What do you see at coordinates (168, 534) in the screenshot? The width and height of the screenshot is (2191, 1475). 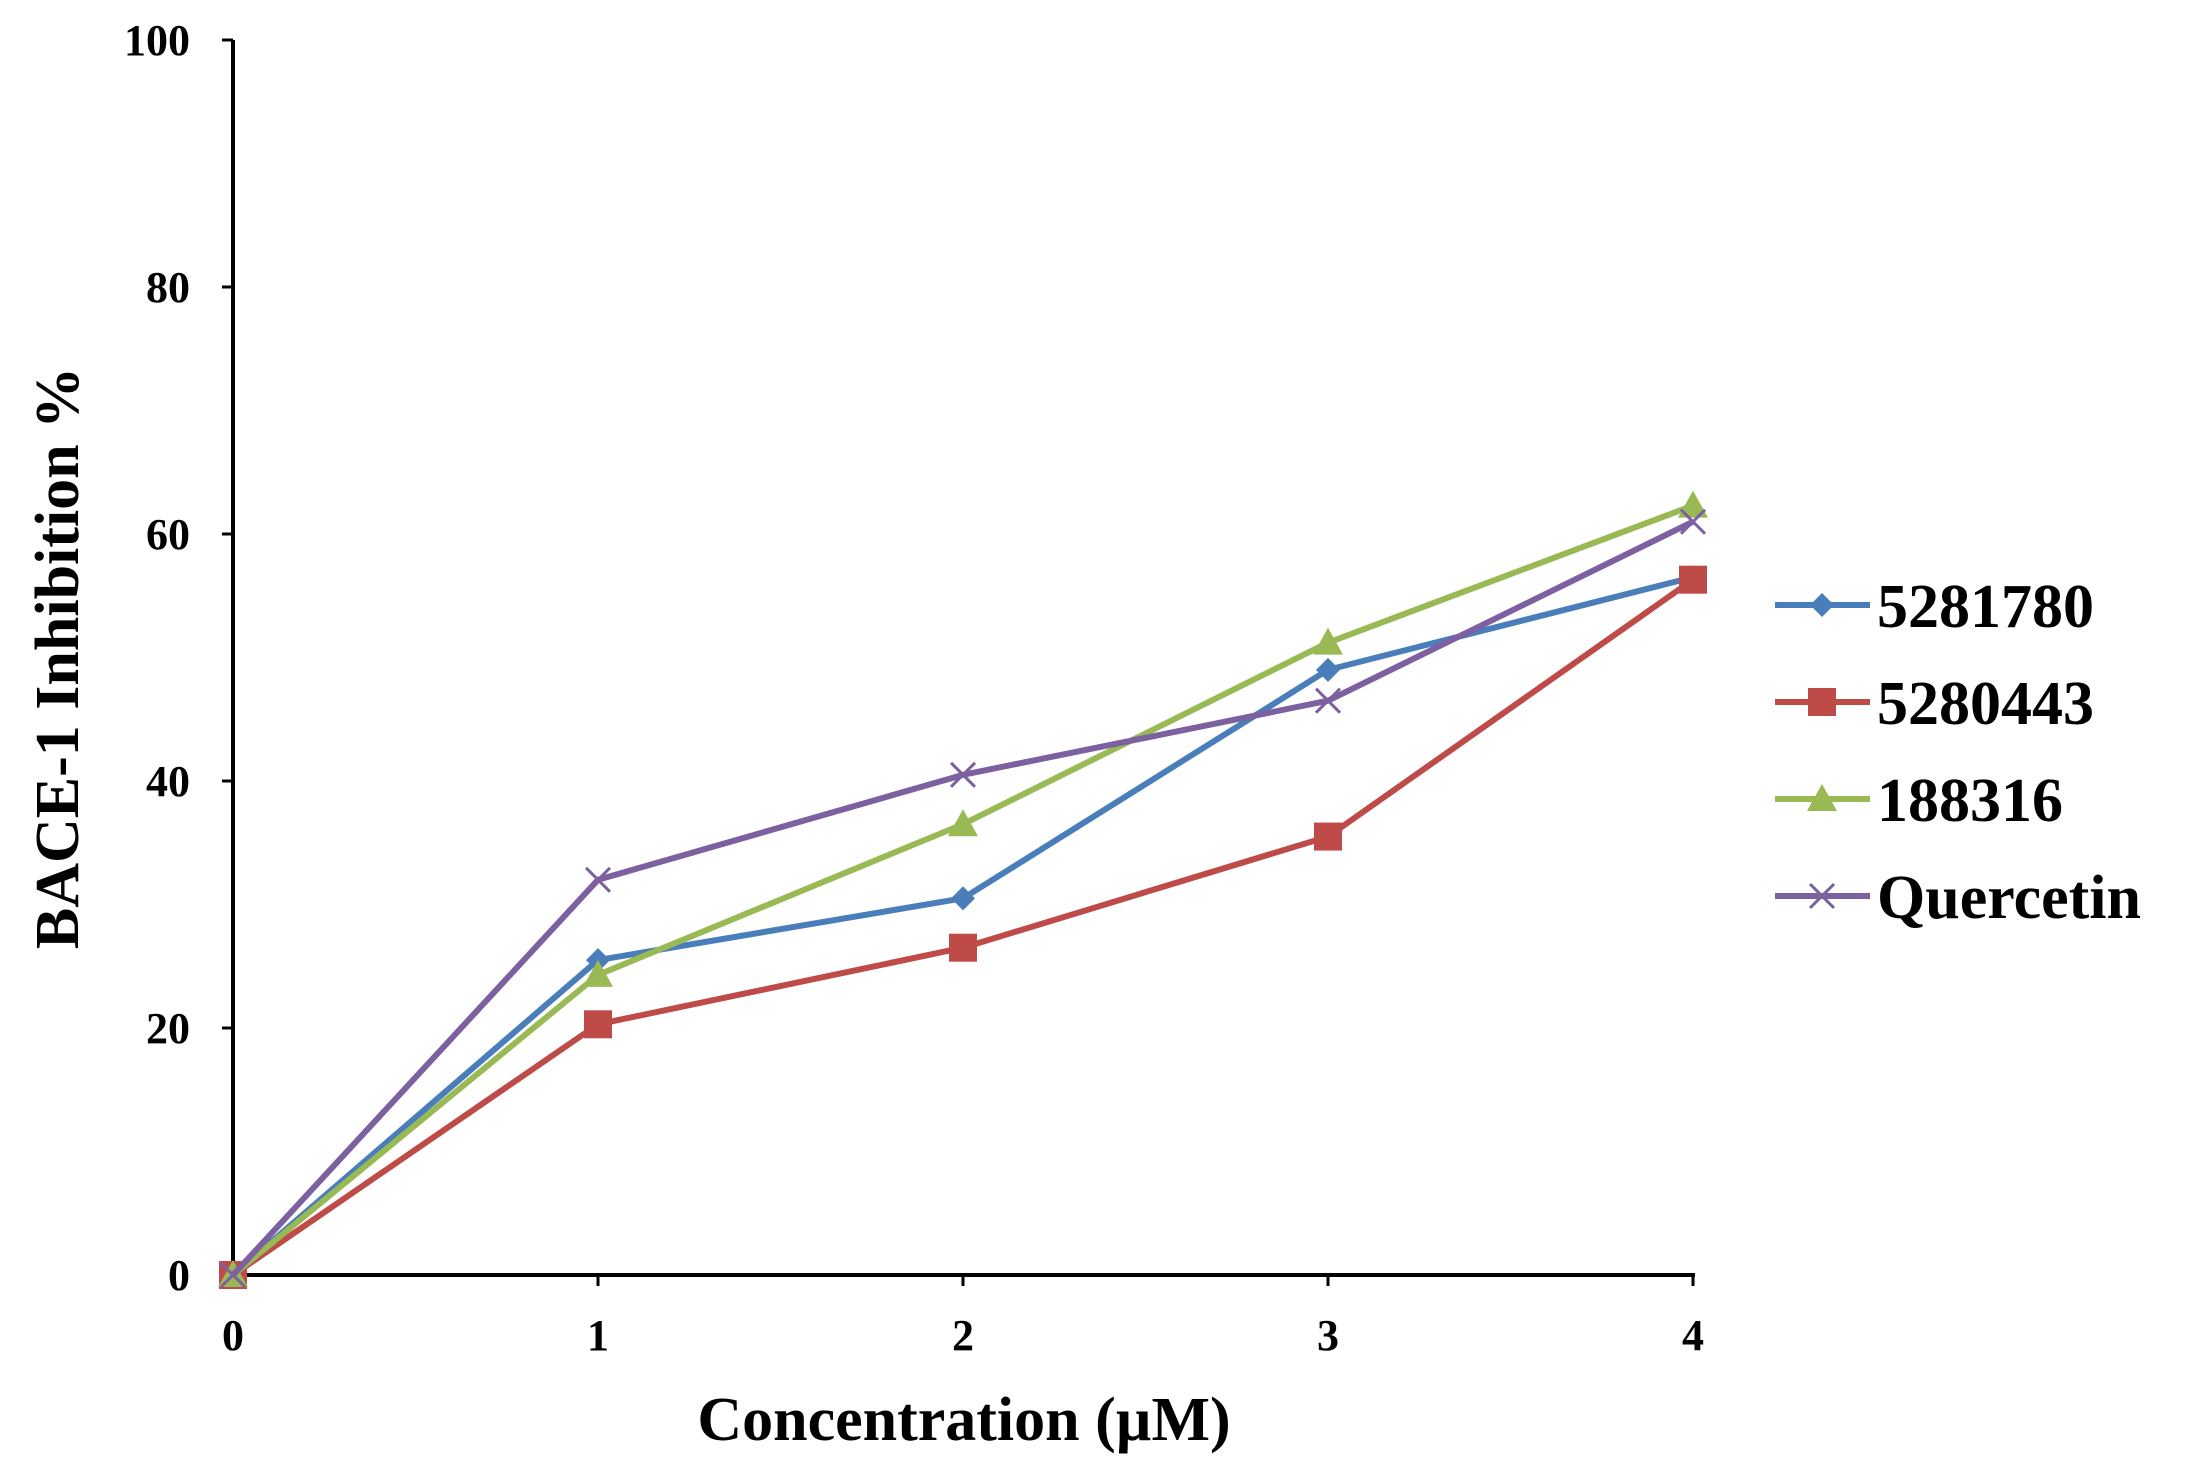 I see `y-tick-label: 60` at bounding box center [168, 534].